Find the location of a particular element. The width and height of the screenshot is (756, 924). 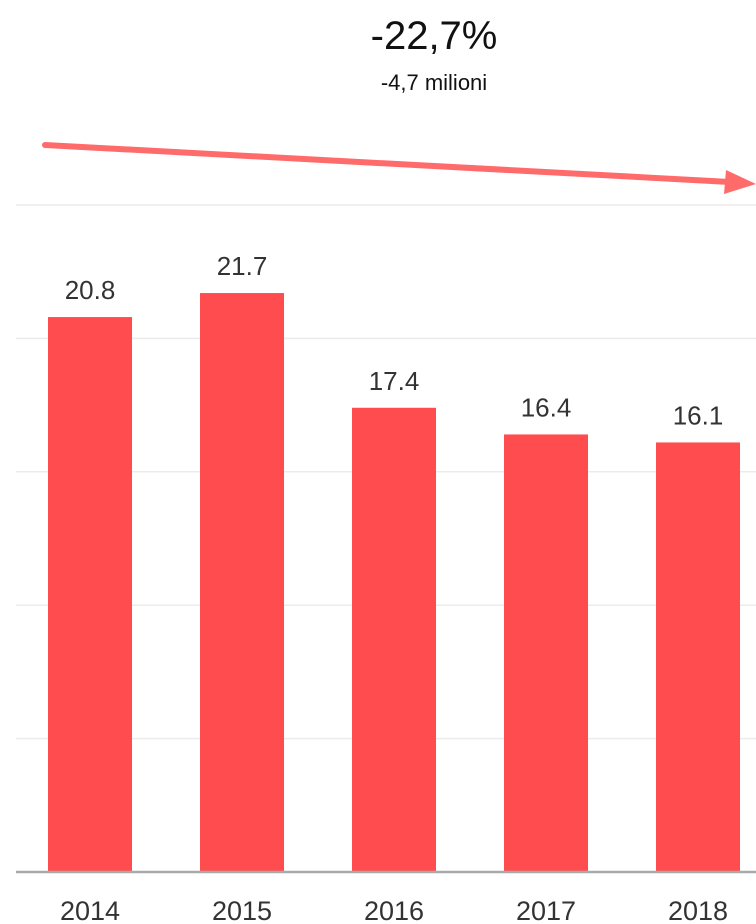

data-label-2015: 21.7 is located at coordinates (242, 266).